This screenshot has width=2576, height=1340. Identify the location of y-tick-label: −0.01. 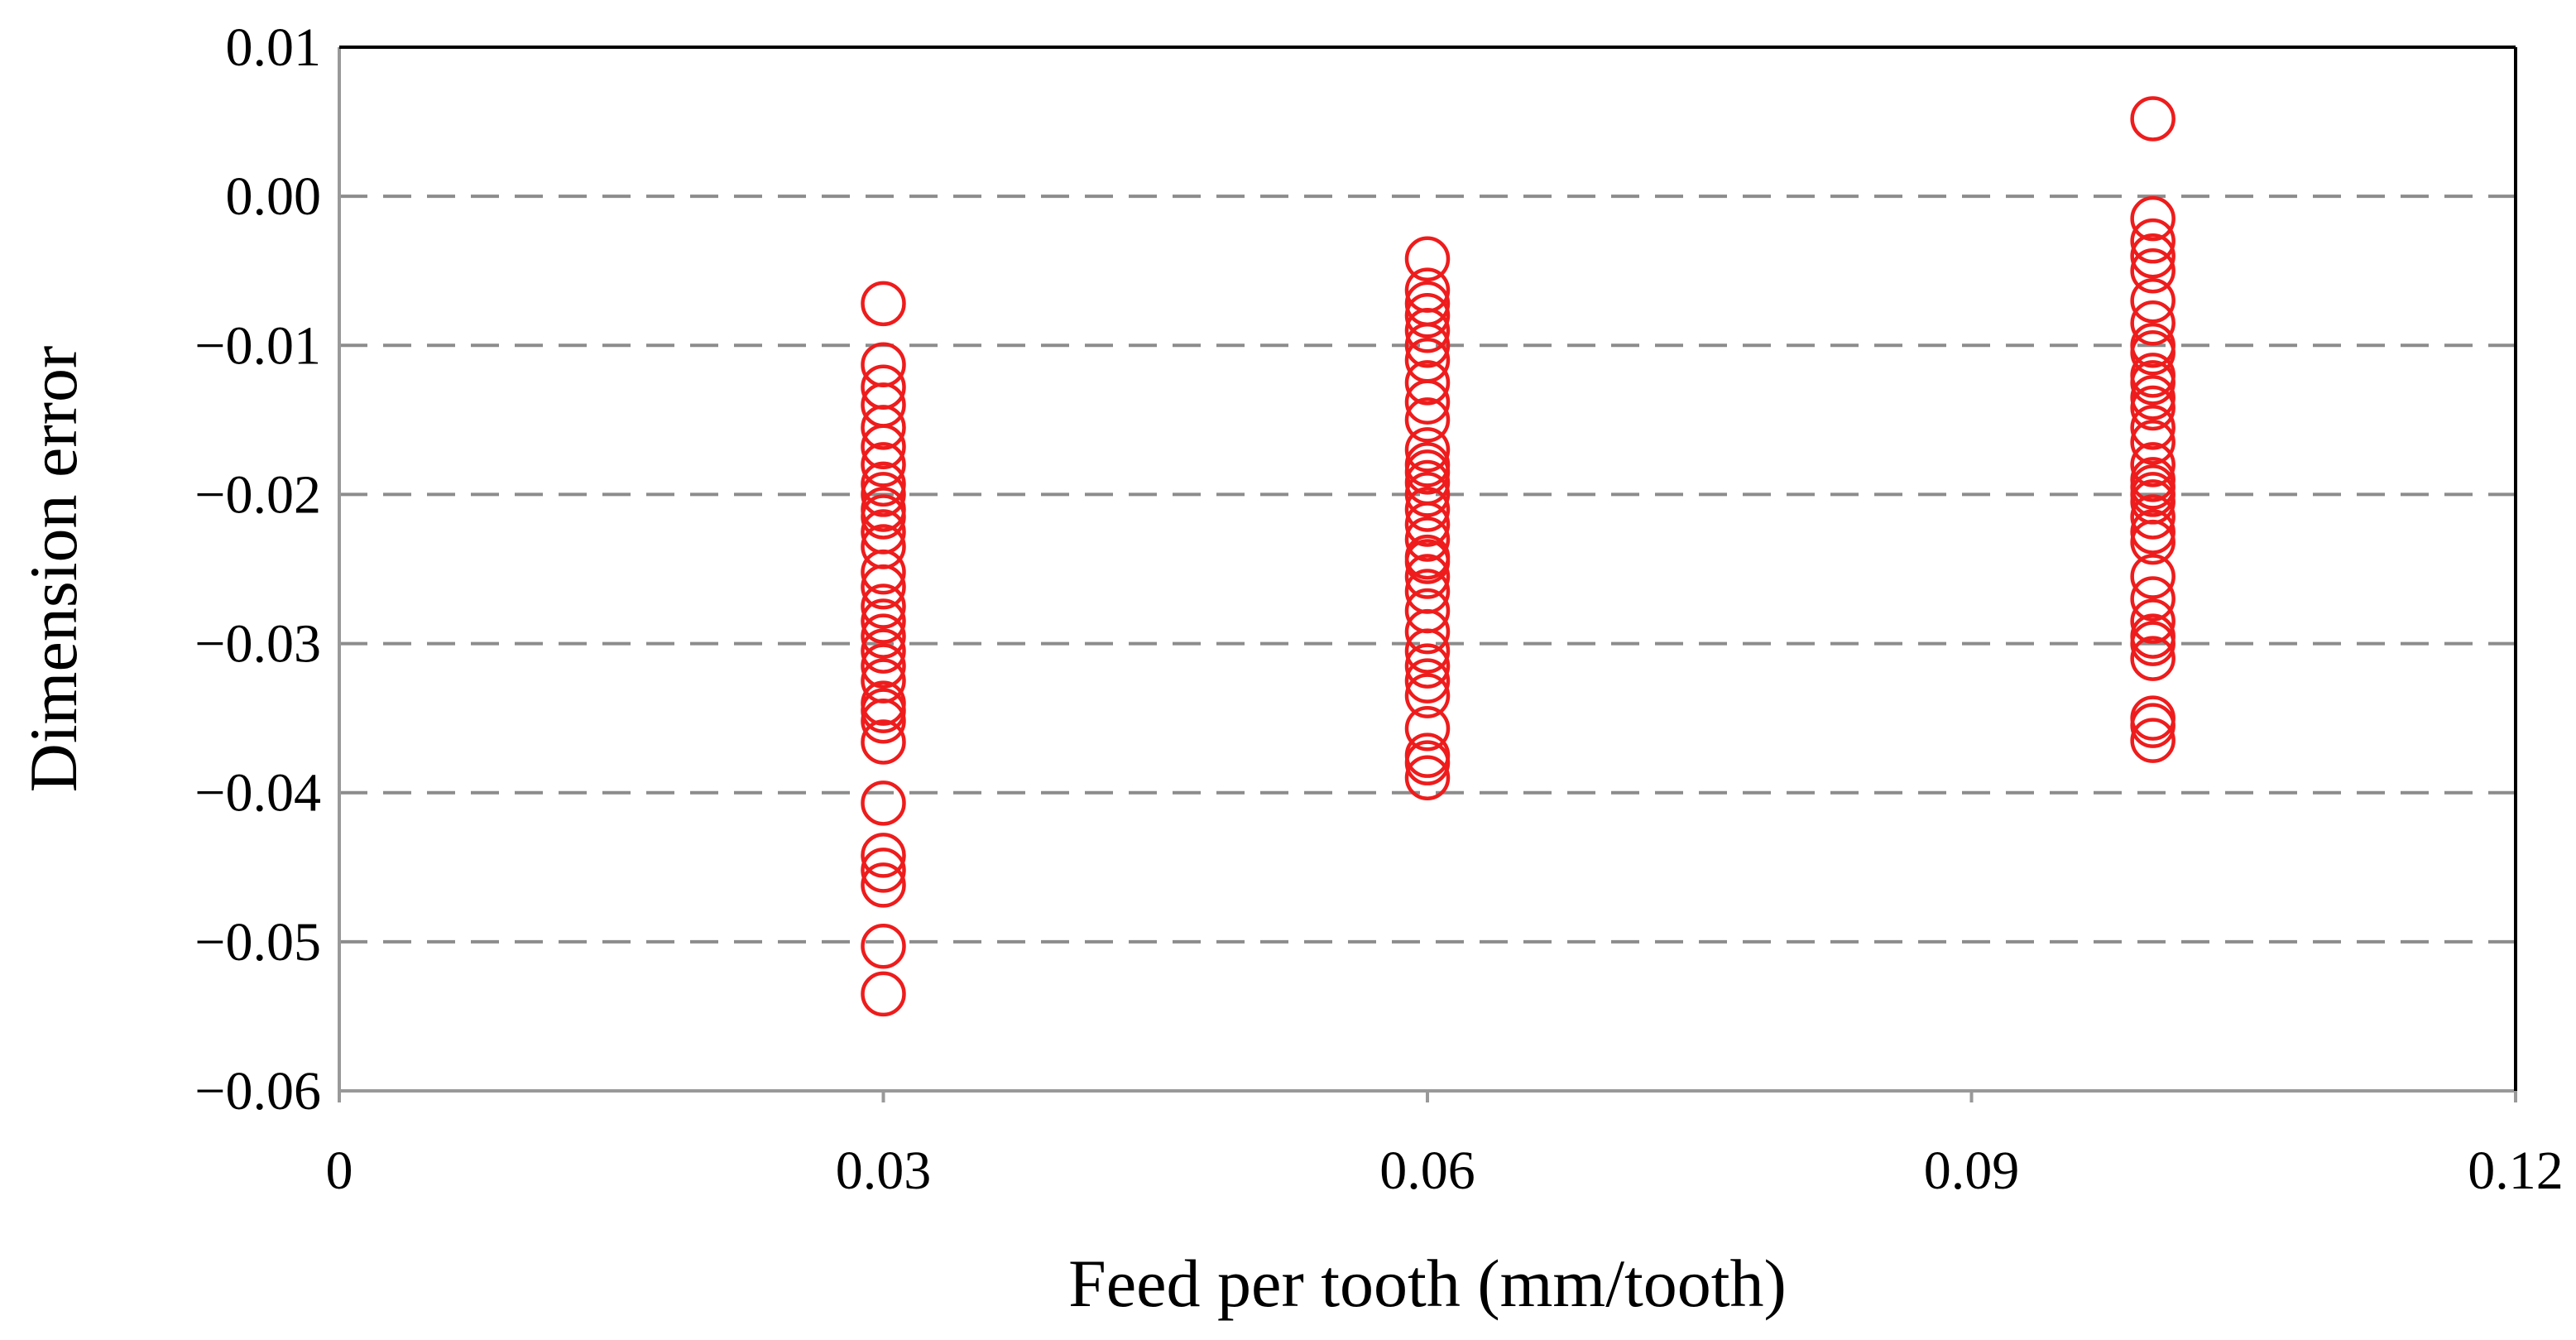
(257, 345).